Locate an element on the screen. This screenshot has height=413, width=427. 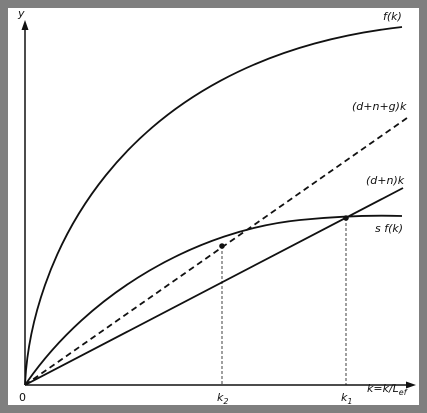
origin-label: 0 is located at coordinates (22, 397).